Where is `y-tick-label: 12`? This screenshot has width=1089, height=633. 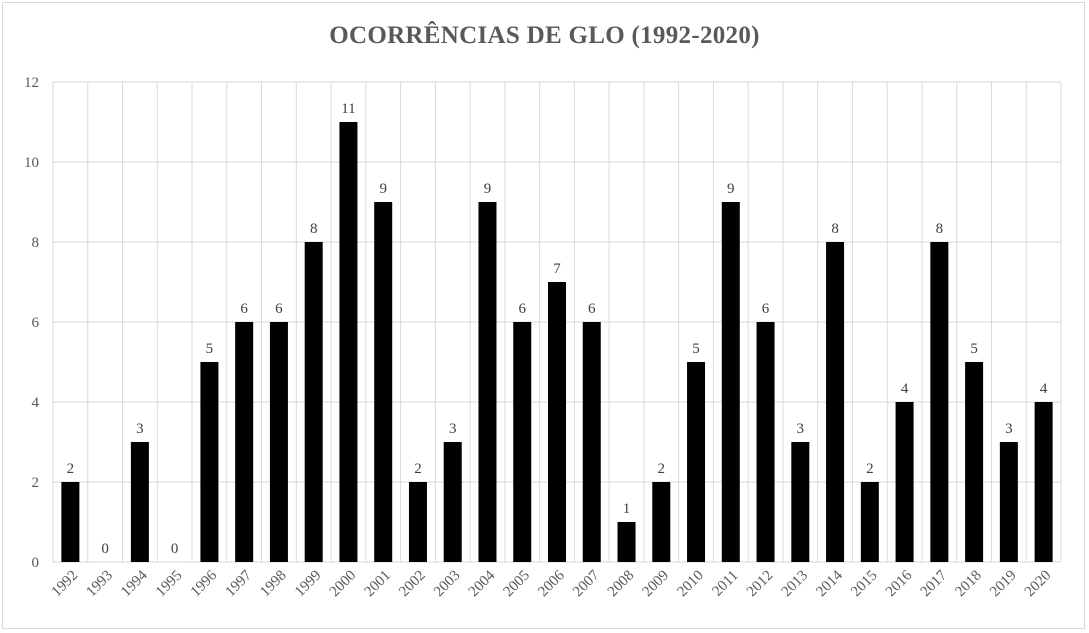
y-tick-label: 12 is located at coordinates (31, 83).